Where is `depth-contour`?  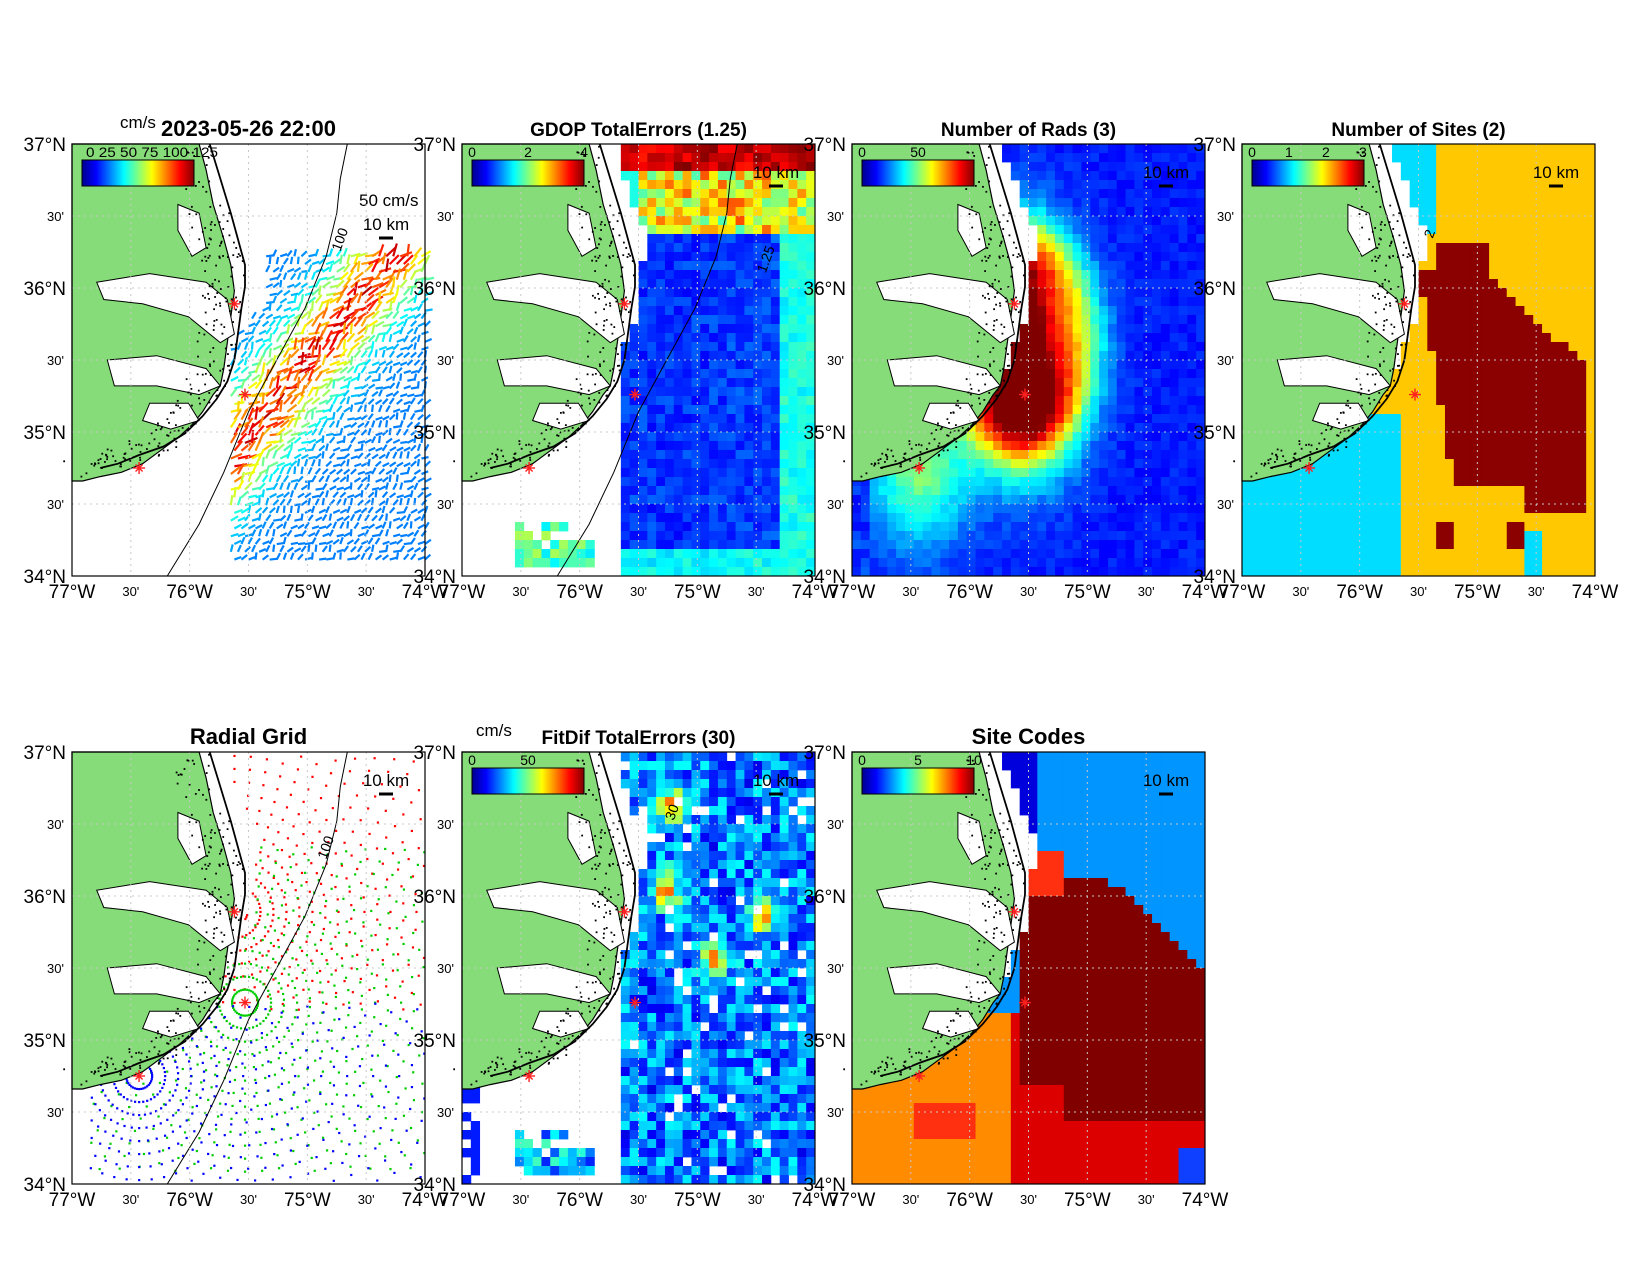
depth-contour is located at coordinates (257, 968).